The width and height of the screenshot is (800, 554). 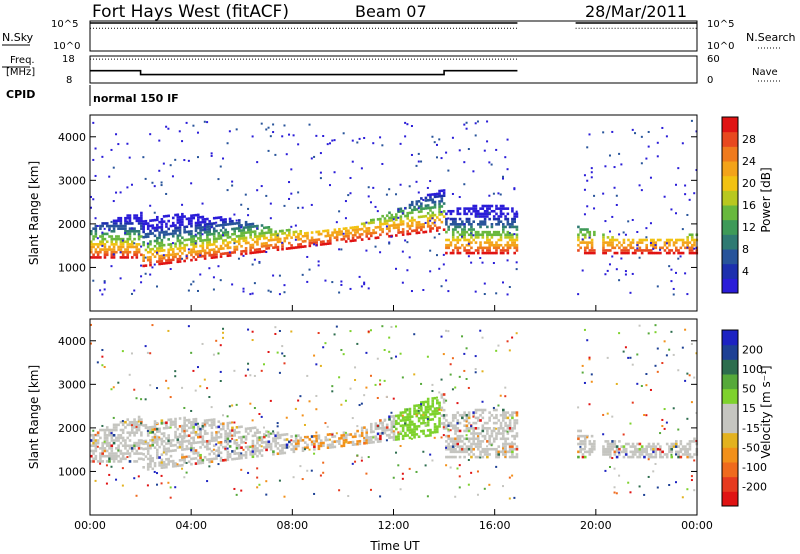 I want to click on velocity-colorbar-swatch, so click(x=730, y=367).